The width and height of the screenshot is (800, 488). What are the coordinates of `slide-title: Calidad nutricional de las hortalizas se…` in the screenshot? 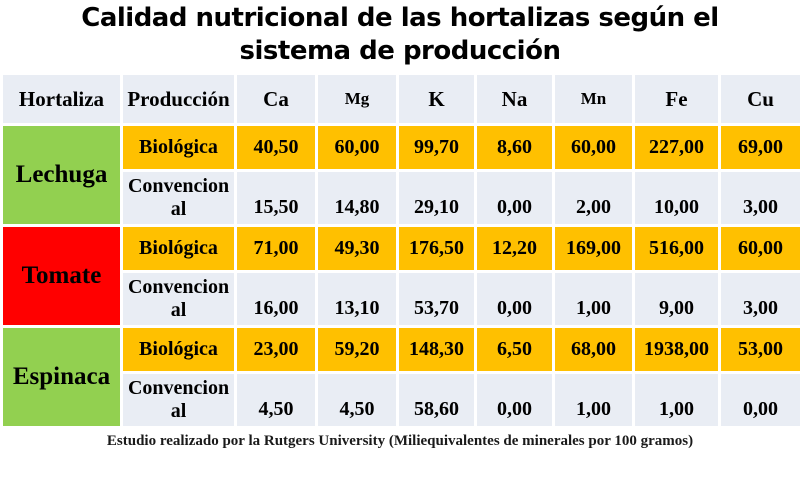 It's located at (400, 34).